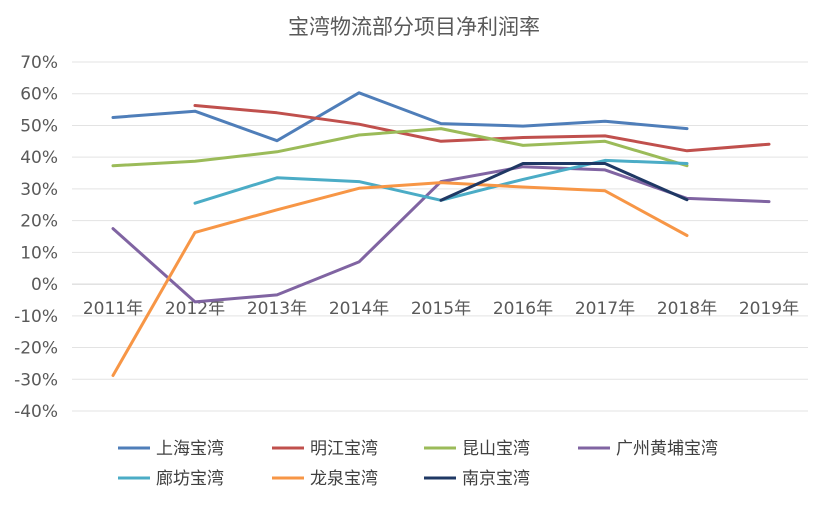 This screenshot has height=509, width=828. I want to click on x-tick-label: 2015年, so click(441, 309).